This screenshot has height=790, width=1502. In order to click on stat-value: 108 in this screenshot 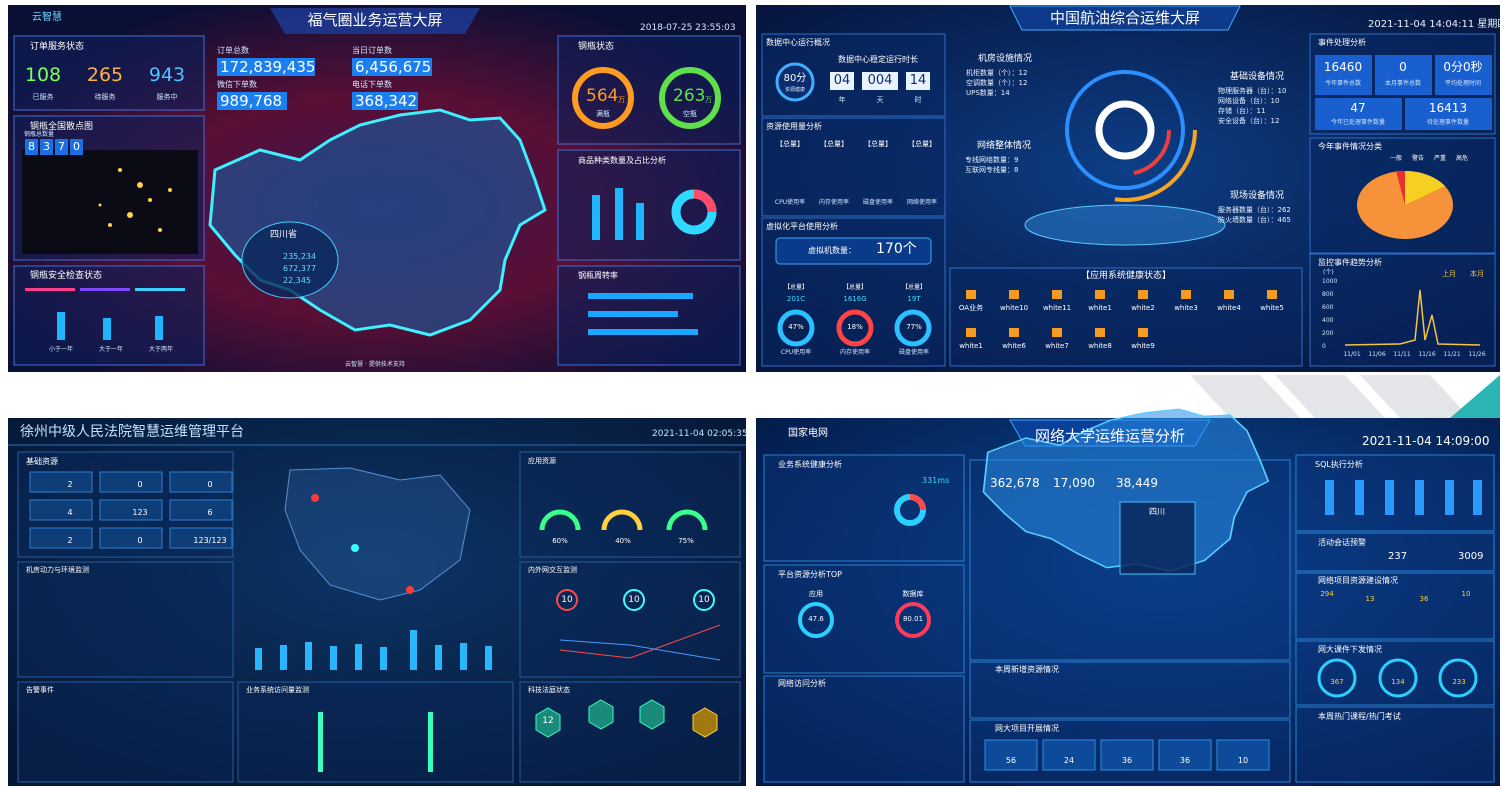, I will do `click(43, 75)`.